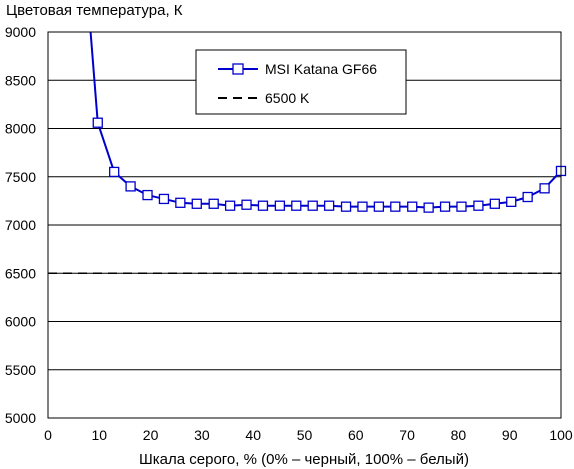  What do you see at coordinates (20, 129) in the screenshot?
I see `y-tick-label: 8000` at bounding box center [20, 129].